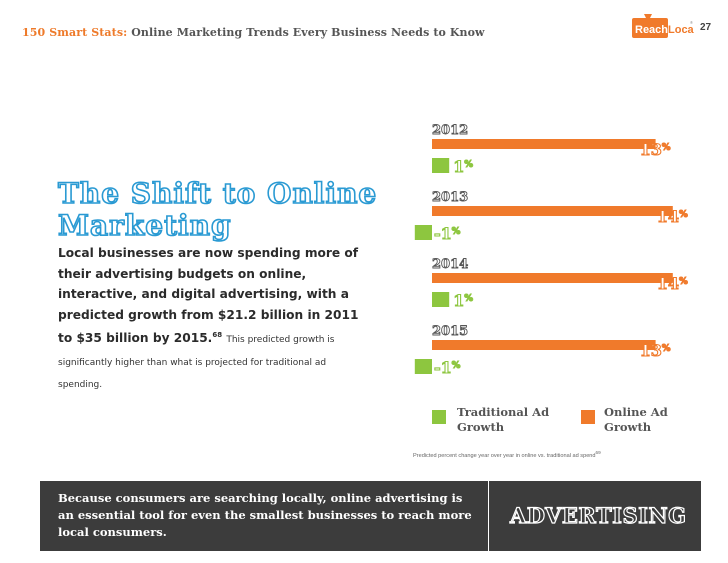 Image resolution: width=728 pixels, height=563 pixels. Describe the element at coordinates (450, 197) in the screenshot. I see `year-label-2013: 2013` at that location.